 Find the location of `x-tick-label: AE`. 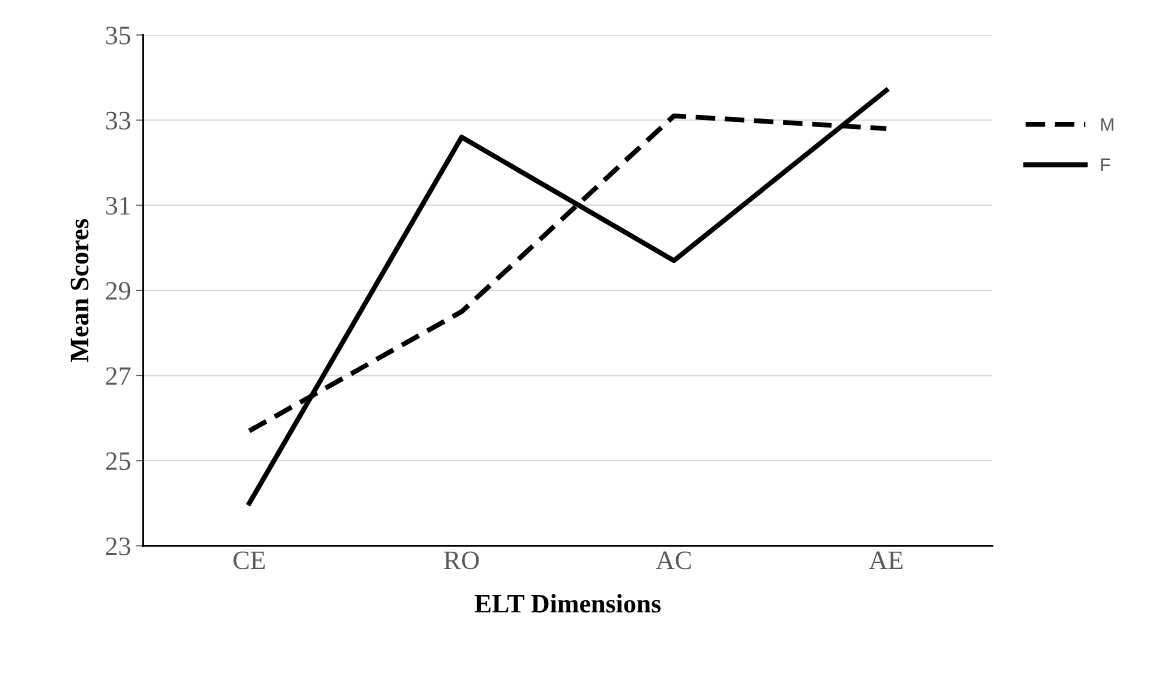

x-tick-label: AE is located at coordinates (885, 560).